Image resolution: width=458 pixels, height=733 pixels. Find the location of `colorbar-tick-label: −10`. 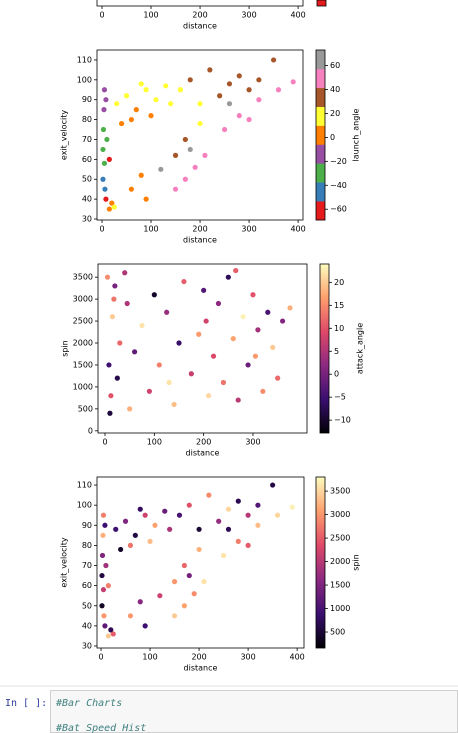

colorbar-tick-label: −10 is located at coordinates (342, 420).